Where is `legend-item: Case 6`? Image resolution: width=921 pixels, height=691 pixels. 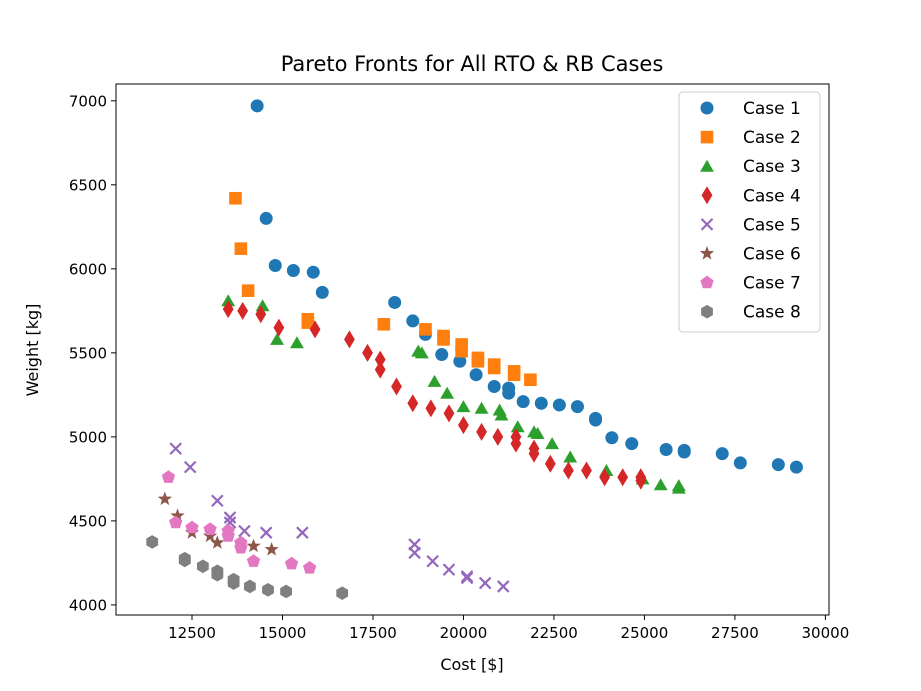 legend-item: Case 6 is located at coordinates (750, 255).